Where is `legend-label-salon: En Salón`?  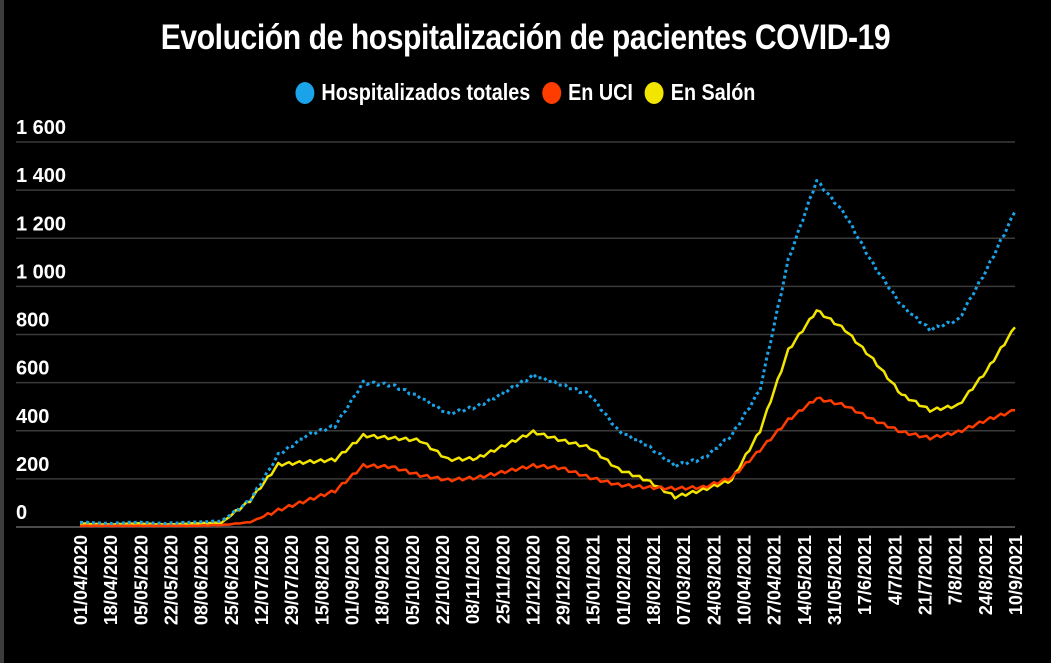
legend-label-salon: En Salón is located at coordinates (713, 92).